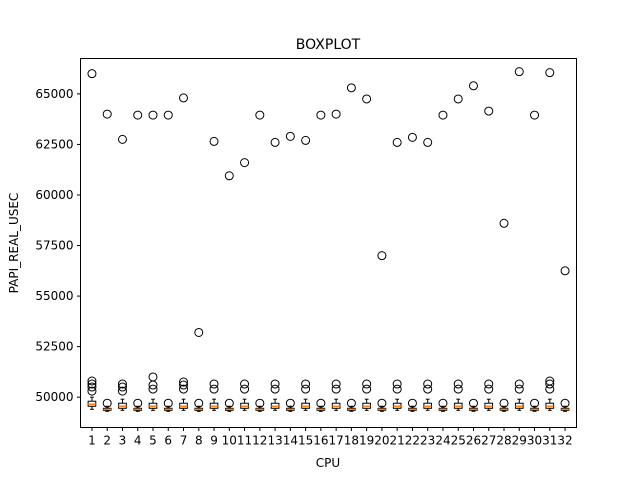 The width and height of the screenshot is (640, 480). I want to click on x-tick-label: 7, so click(184, 441).